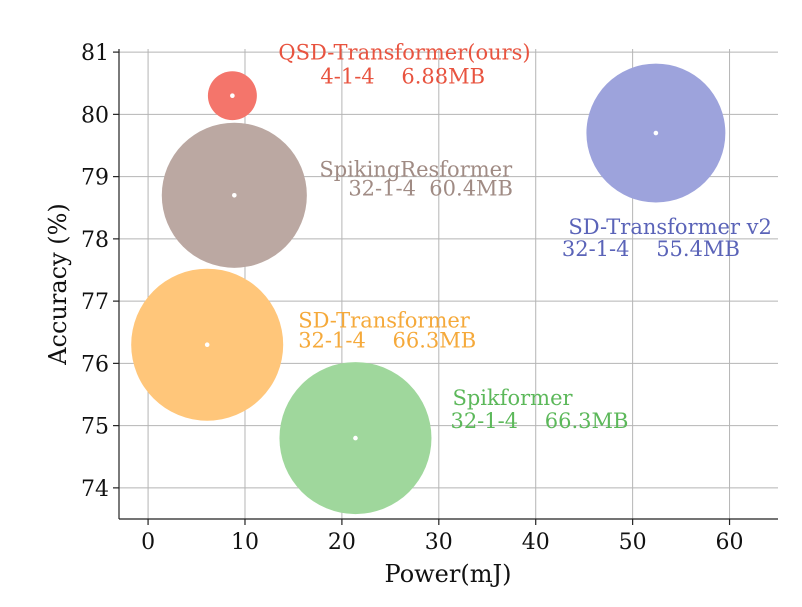  What do you see at coordinates (58, 284) in the screenshot?
I see `y-axis-title: Accuracy (%)` at bounding box center [58, 284].